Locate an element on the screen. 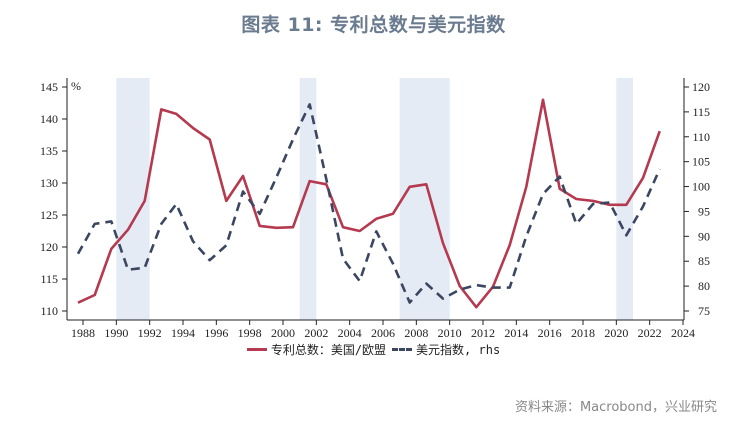  left-tick-label: 140 is located at coordinates (49, 119).